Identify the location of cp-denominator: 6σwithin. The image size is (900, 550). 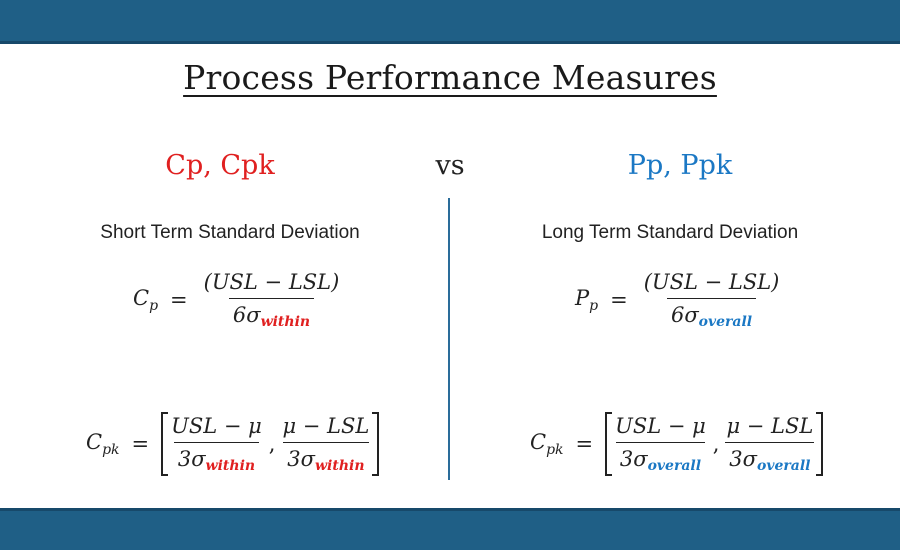
(271, 314).